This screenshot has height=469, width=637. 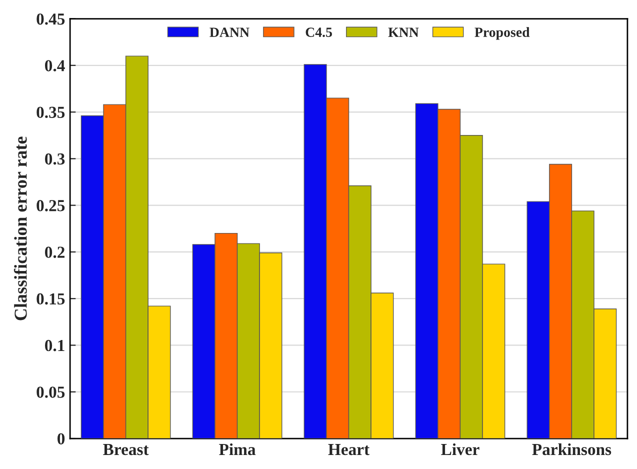 I want to click on y-tick-label: 0.15, so click(x=50, y=299).